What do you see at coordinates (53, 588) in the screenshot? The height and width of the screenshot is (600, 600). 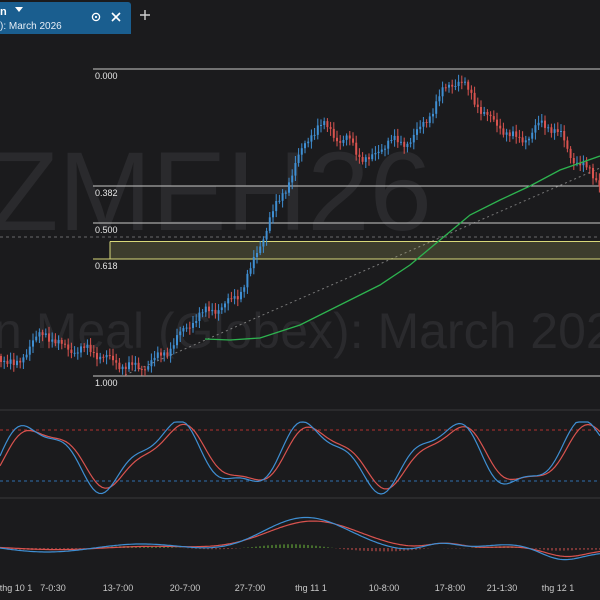 I see `x-axis-label: 7-0:30` at bounding box center [53, 588].